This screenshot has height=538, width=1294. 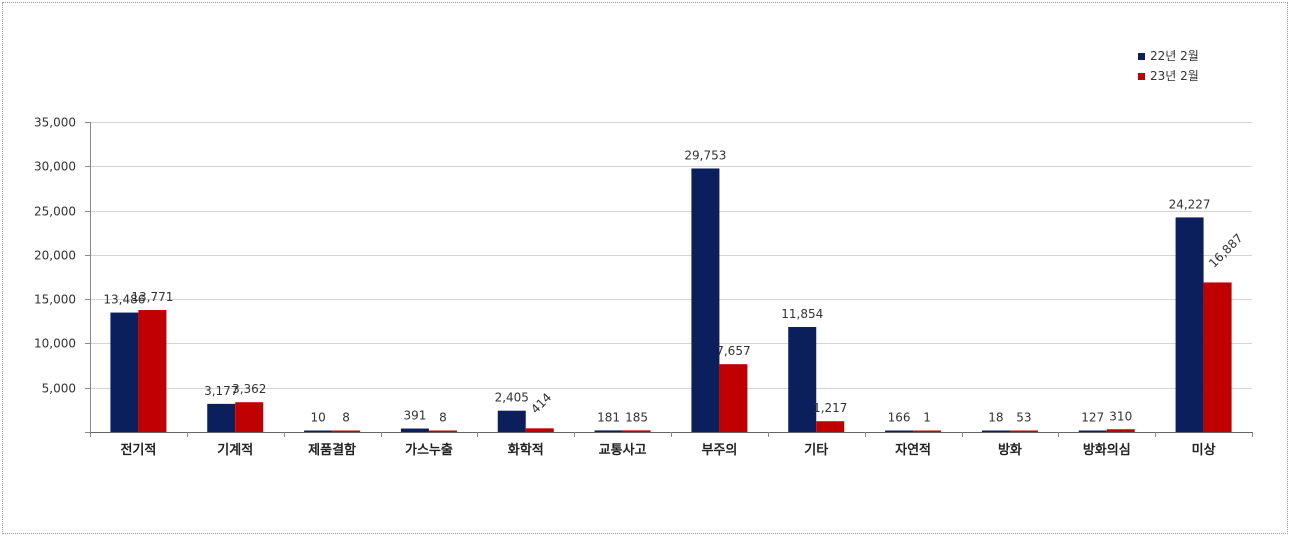 I want to click on data-label: 3,362, so click(x=249, y=389).